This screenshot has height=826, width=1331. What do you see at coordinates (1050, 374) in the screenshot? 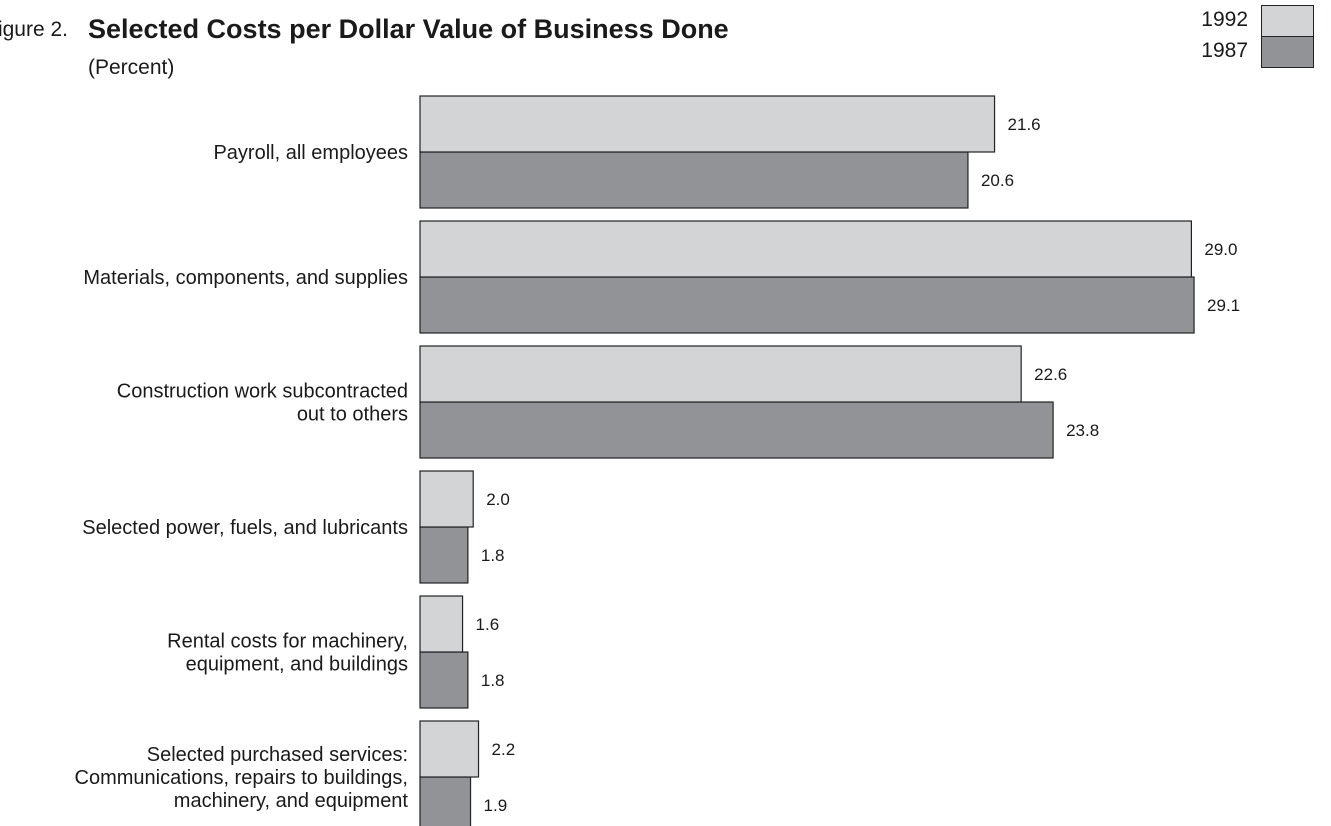
I see `value-label-1992-2: 22.6` at bounding box center [1050, 374].